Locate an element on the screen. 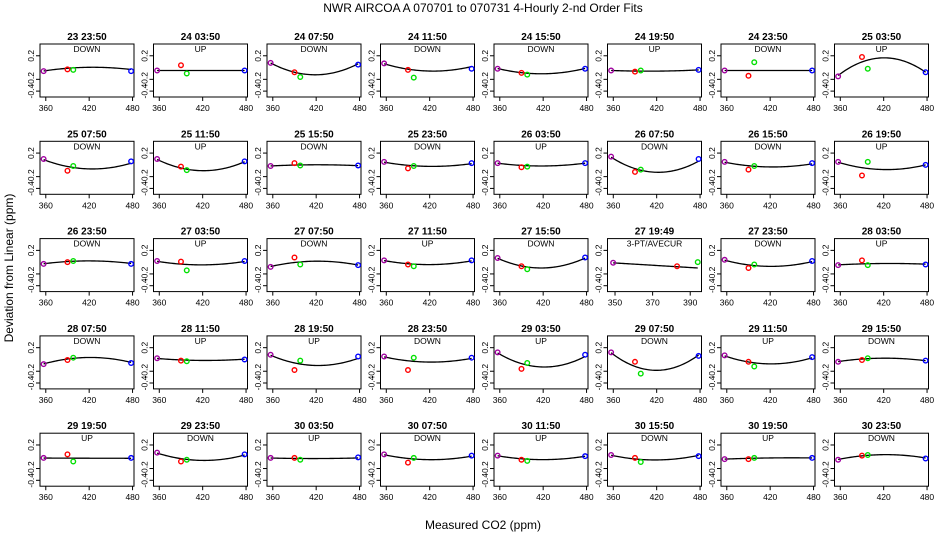 This screenshot has height=540, width=936. panel-title: 27 03:50 is located at coordinates (201, 232).